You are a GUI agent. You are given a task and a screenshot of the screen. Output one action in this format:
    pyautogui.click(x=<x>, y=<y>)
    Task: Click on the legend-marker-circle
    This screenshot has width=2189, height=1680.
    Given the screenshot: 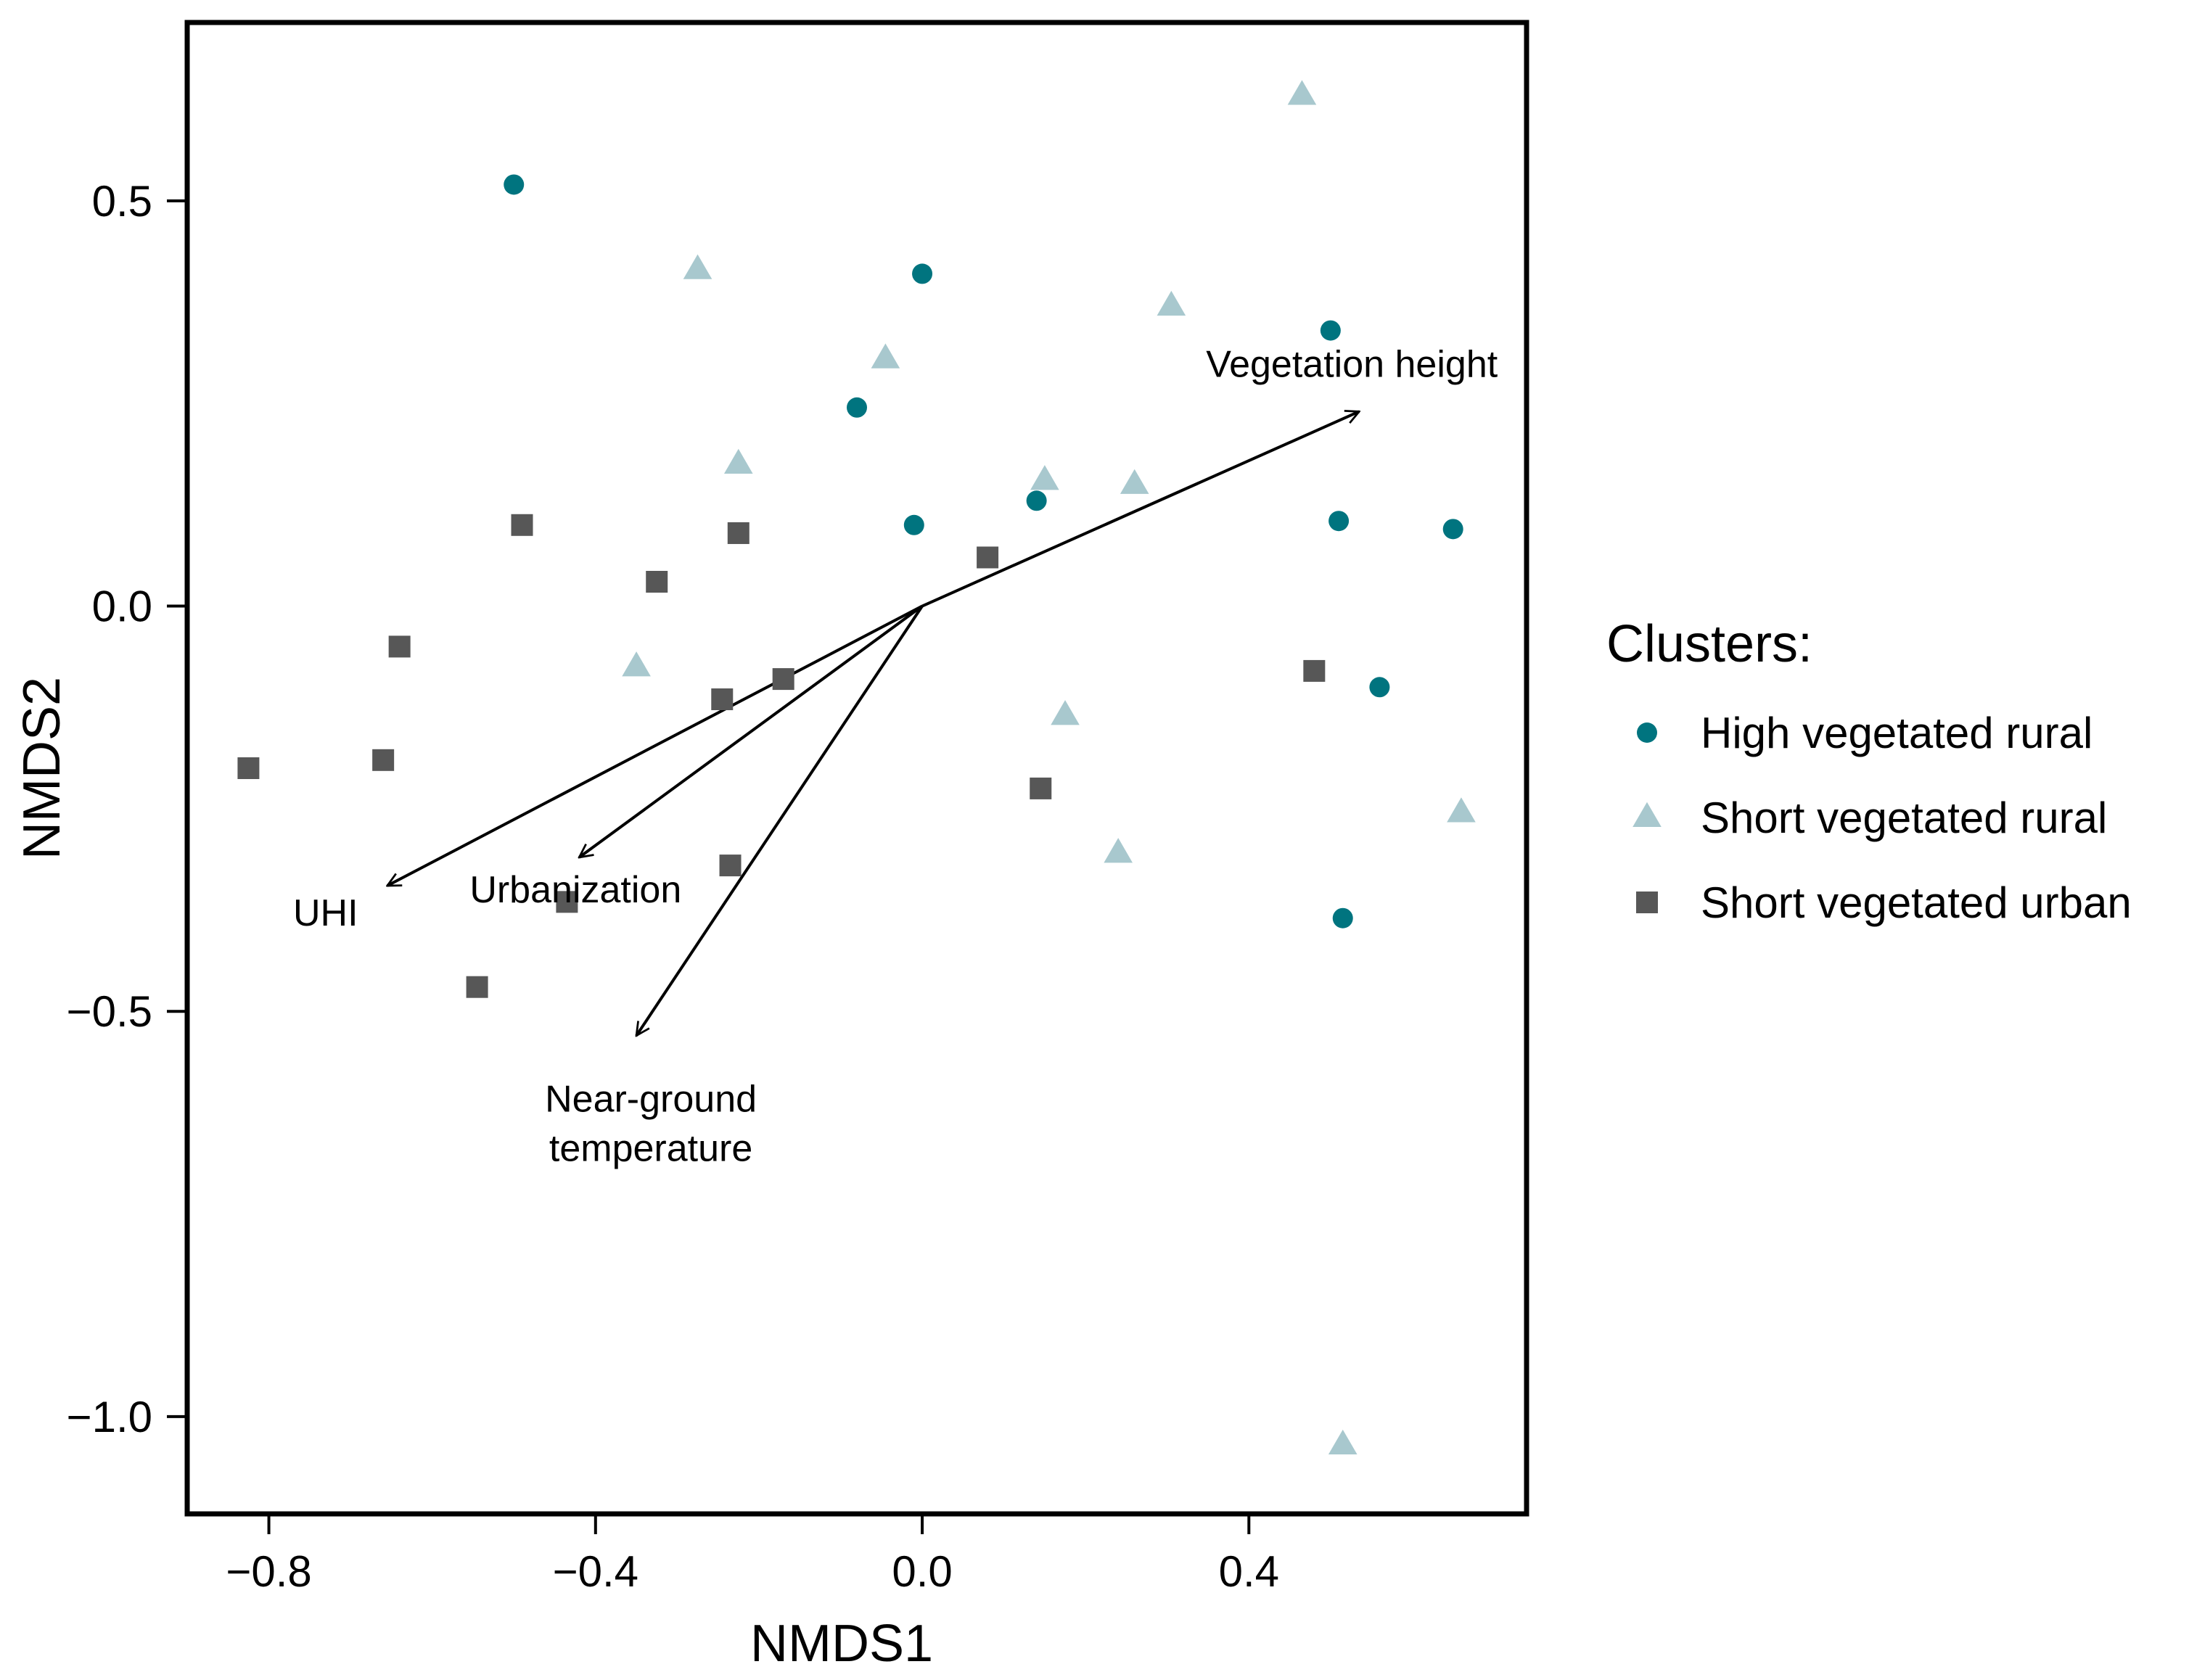 What is the action you would take?
    pyautogui.click(x=1647, y=732)
    